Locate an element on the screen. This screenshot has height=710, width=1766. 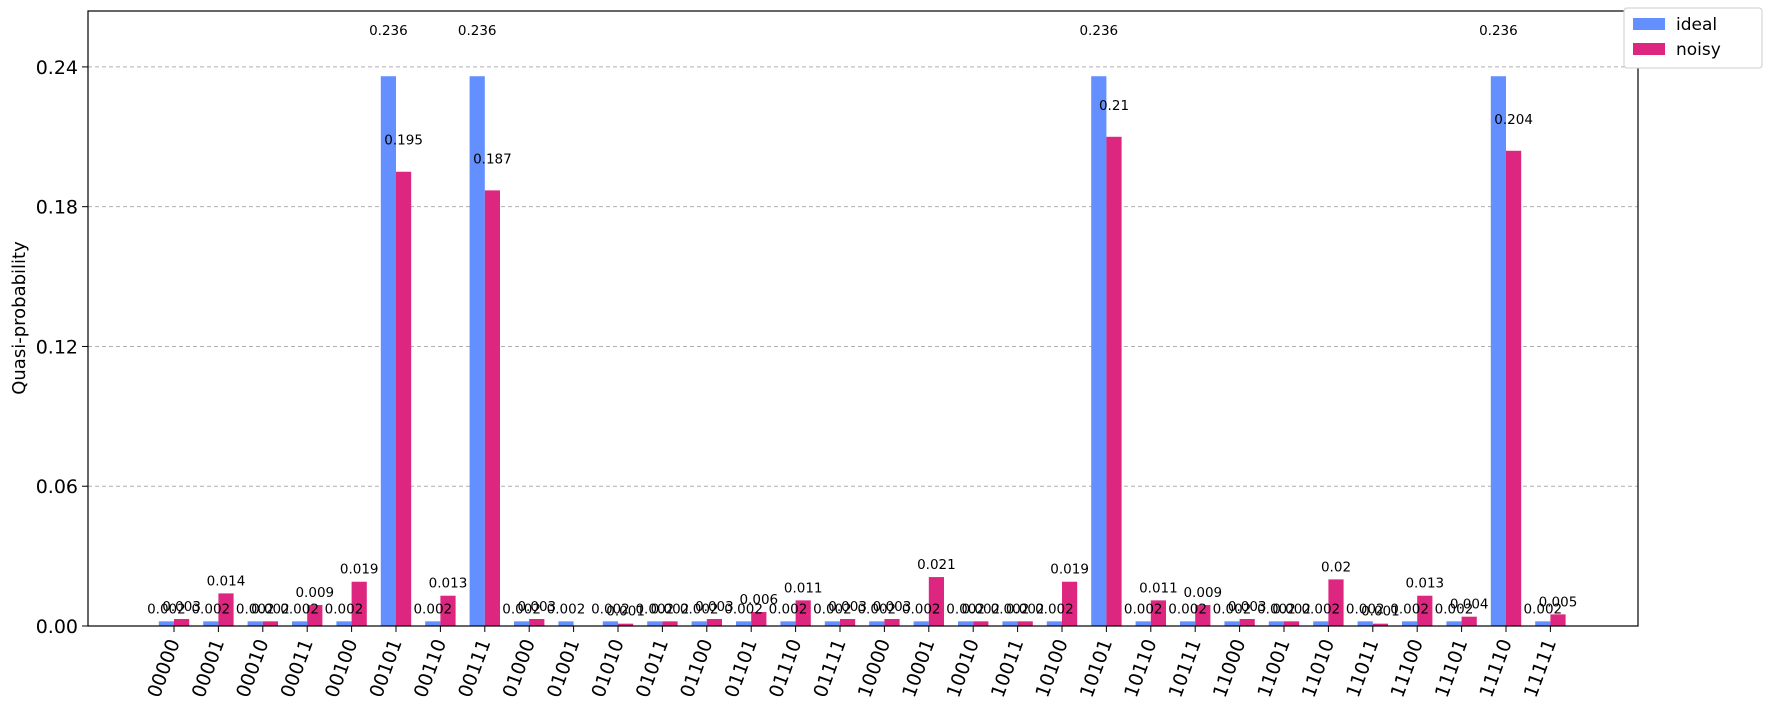
data-label-noisy-00011: 0.009 is located at coordinates (314, 593).